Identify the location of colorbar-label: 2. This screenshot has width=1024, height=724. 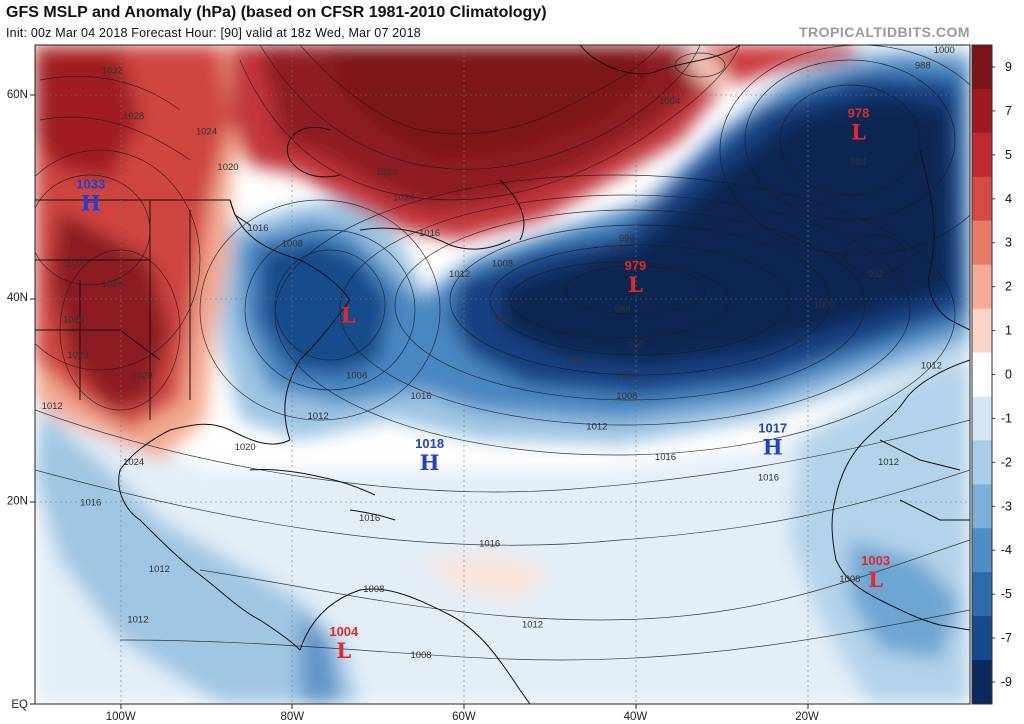
(1008, 287).